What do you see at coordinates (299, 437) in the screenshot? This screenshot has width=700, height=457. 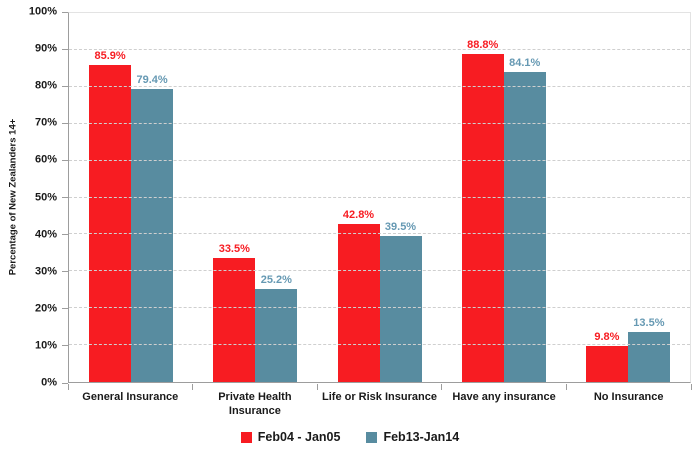 I see `legend-label: Feb04 - Jan05` at bounding box center [299, 437].